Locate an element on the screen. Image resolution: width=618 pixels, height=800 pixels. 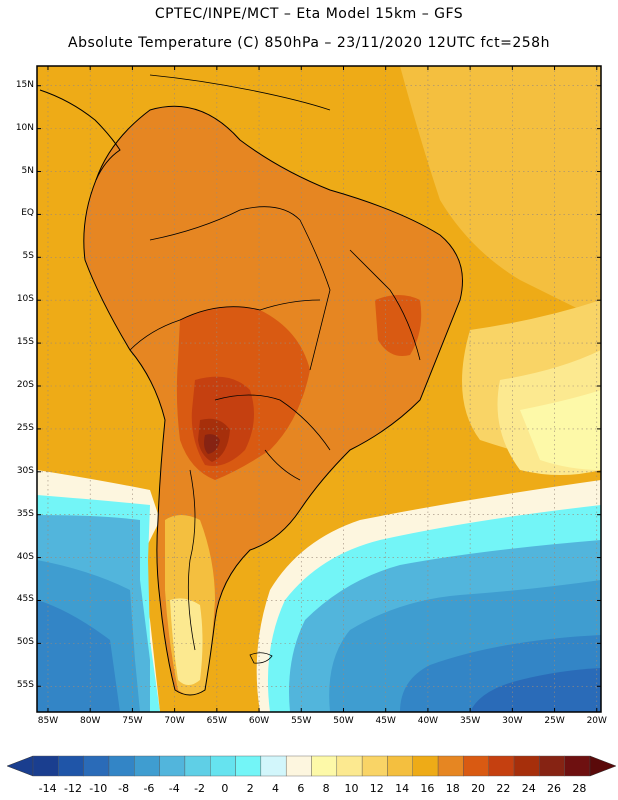
lon-label: 60W is located at coordinates (259, 721).